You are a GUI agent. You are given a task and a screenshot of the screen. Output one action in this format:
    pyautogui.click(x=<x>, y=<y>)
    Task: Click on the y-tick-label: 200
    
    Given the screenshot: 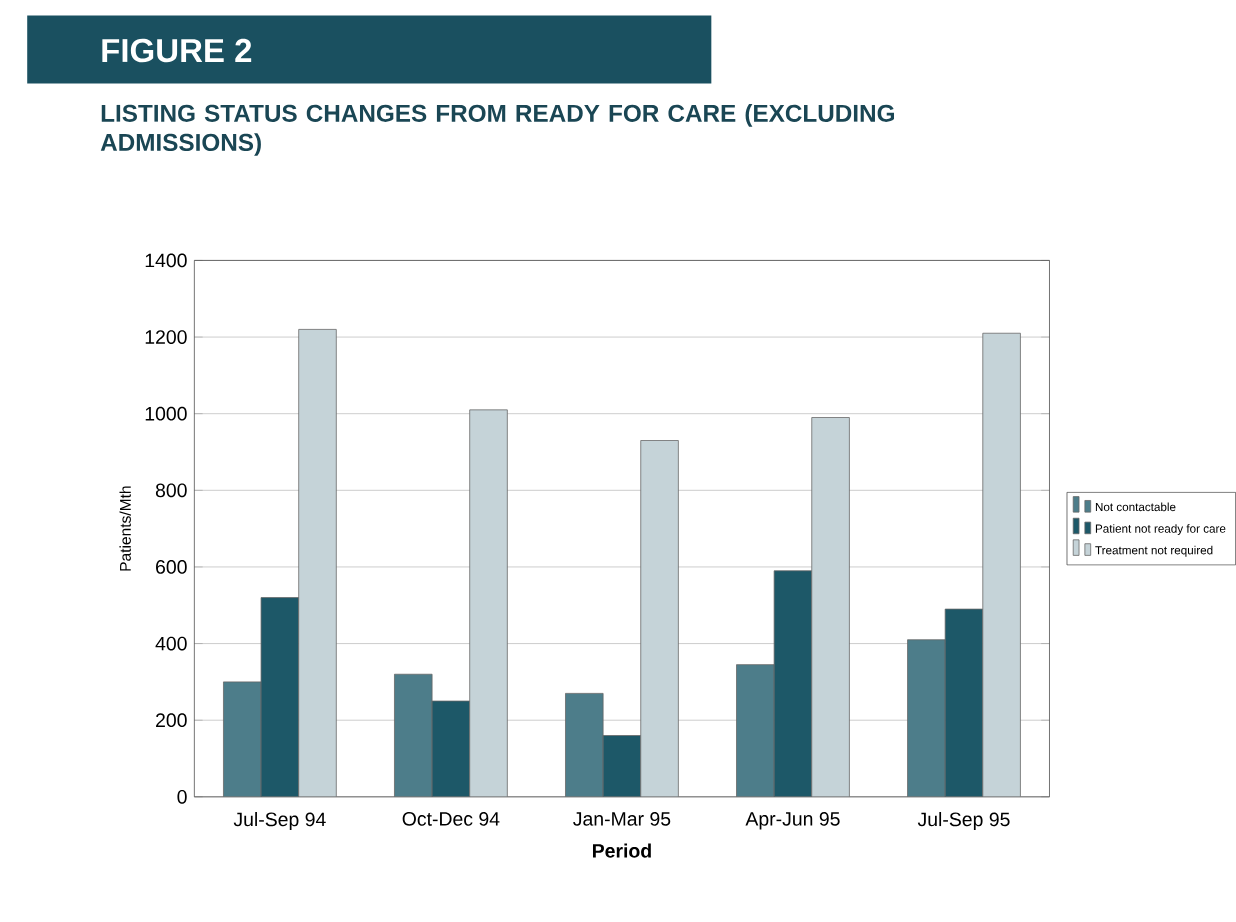 What is the action you would take?
    pyautogui.click(x=171, y=720)
    